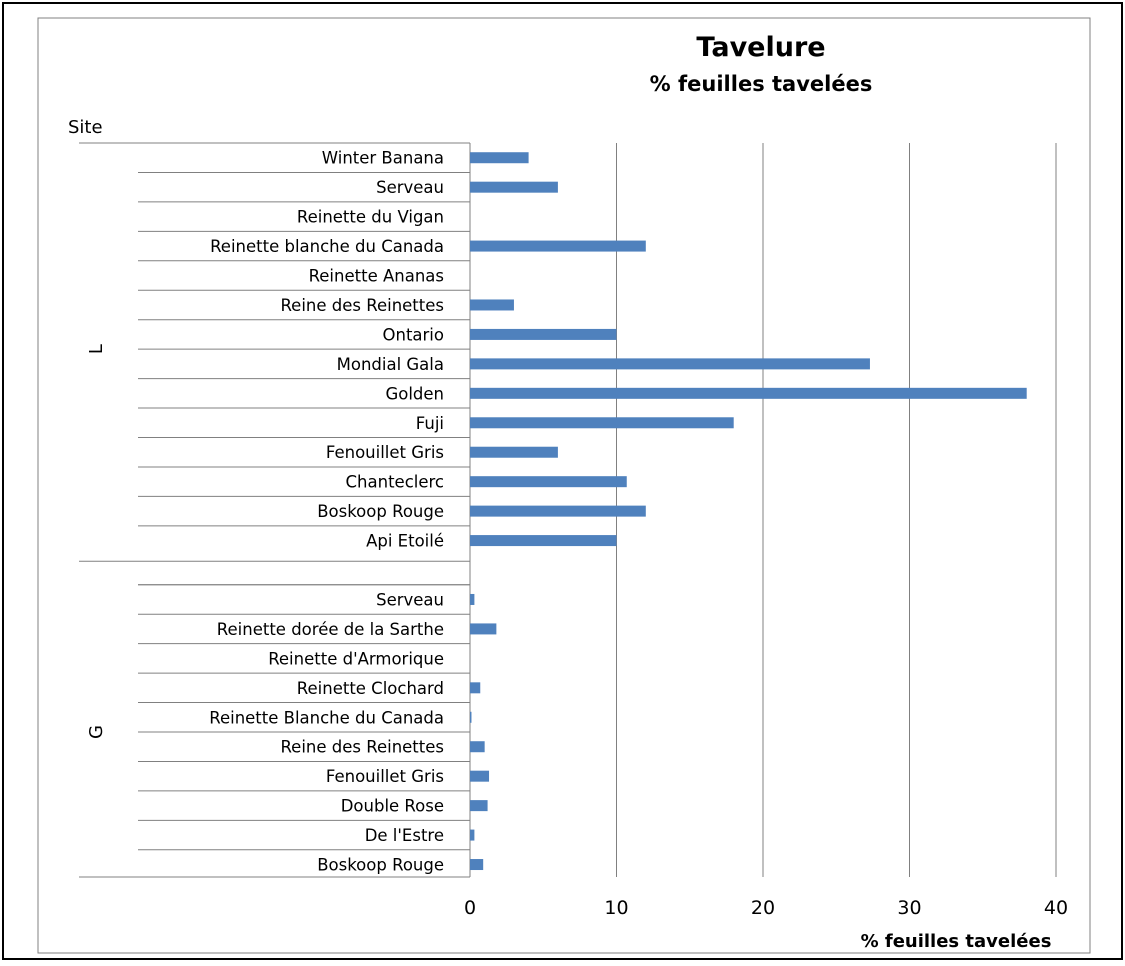 The width and height of the screenshot is (1125, 966). Describe the element at coordinates (405, 541) in the screenshot. I see `category-label: Api Etoilé` at that location.